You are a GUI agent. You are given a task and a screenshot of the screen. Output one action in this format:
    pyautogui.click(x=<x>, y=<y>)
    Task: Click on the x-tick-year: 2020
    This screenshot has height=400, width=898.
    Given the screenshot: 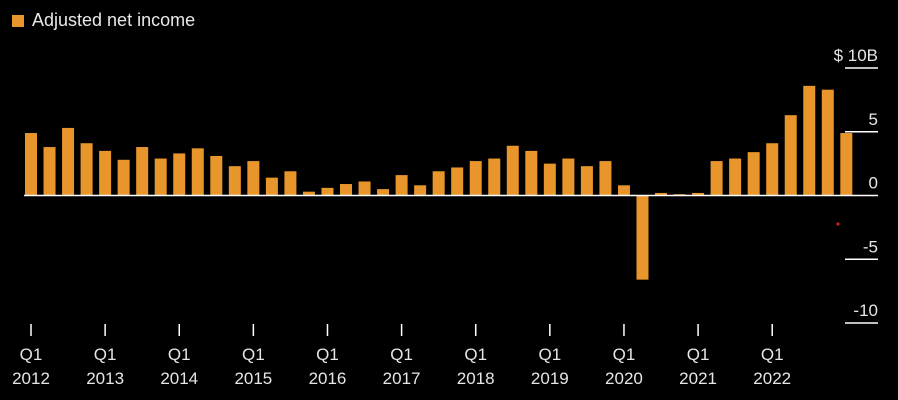 What is the action you would take?
    pyautogui.click(x=624, y=378)
    